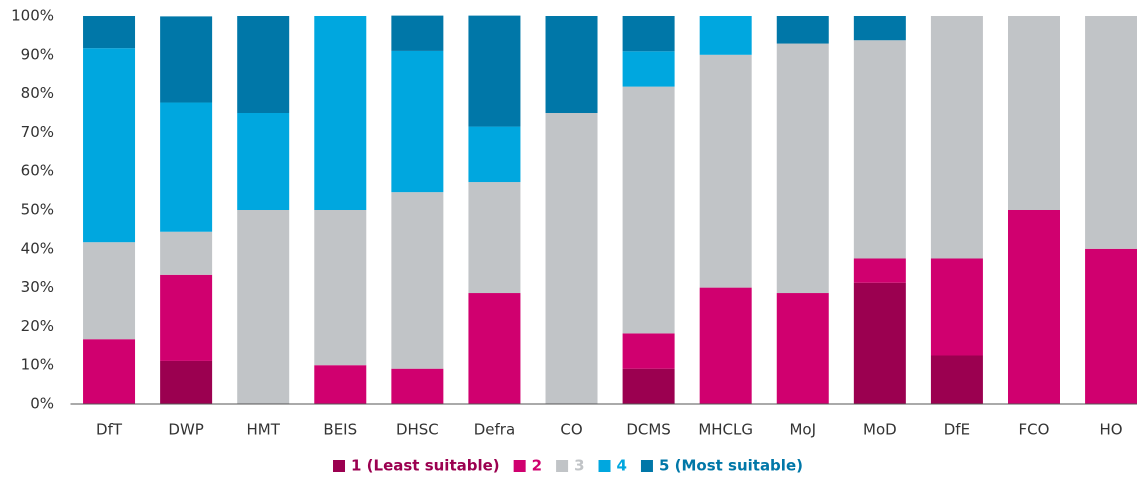 The height and width of the screenshot is (481, 1137). I want to click on x-tick-label: DCMS, so click(648, 430).